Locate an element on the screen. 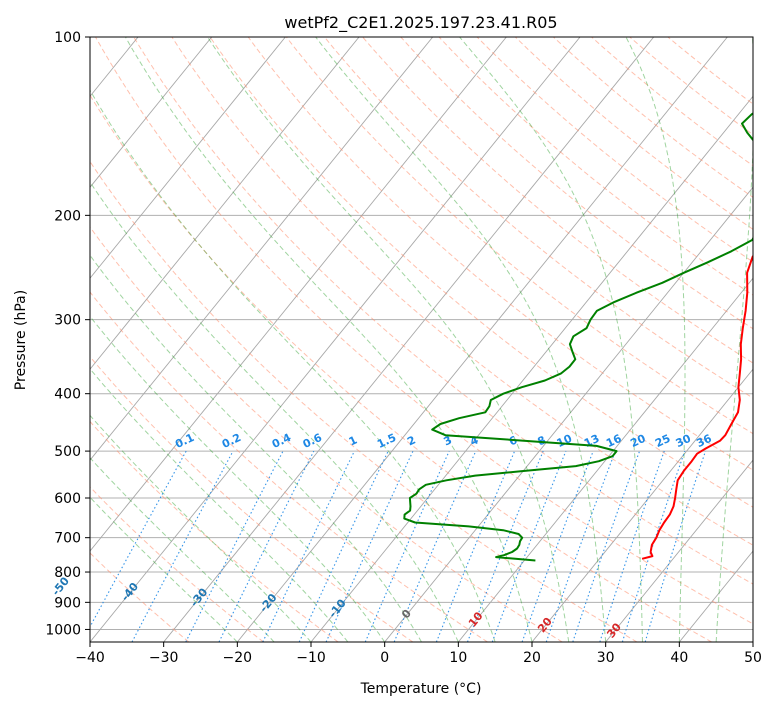  chart-title: wetPf2_C2E1.2025.197.23.41.R05 is located at coordinates (420, 23).